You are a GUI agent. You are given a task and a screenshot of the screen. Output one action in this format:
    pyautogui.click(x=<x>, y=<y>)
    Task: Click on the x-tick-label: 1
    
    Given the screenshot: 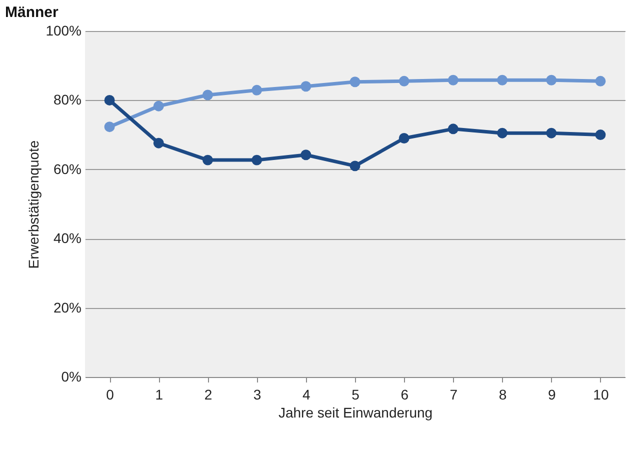 What is the action you would take?
    pyautogui.click(x=159, y=394)
    